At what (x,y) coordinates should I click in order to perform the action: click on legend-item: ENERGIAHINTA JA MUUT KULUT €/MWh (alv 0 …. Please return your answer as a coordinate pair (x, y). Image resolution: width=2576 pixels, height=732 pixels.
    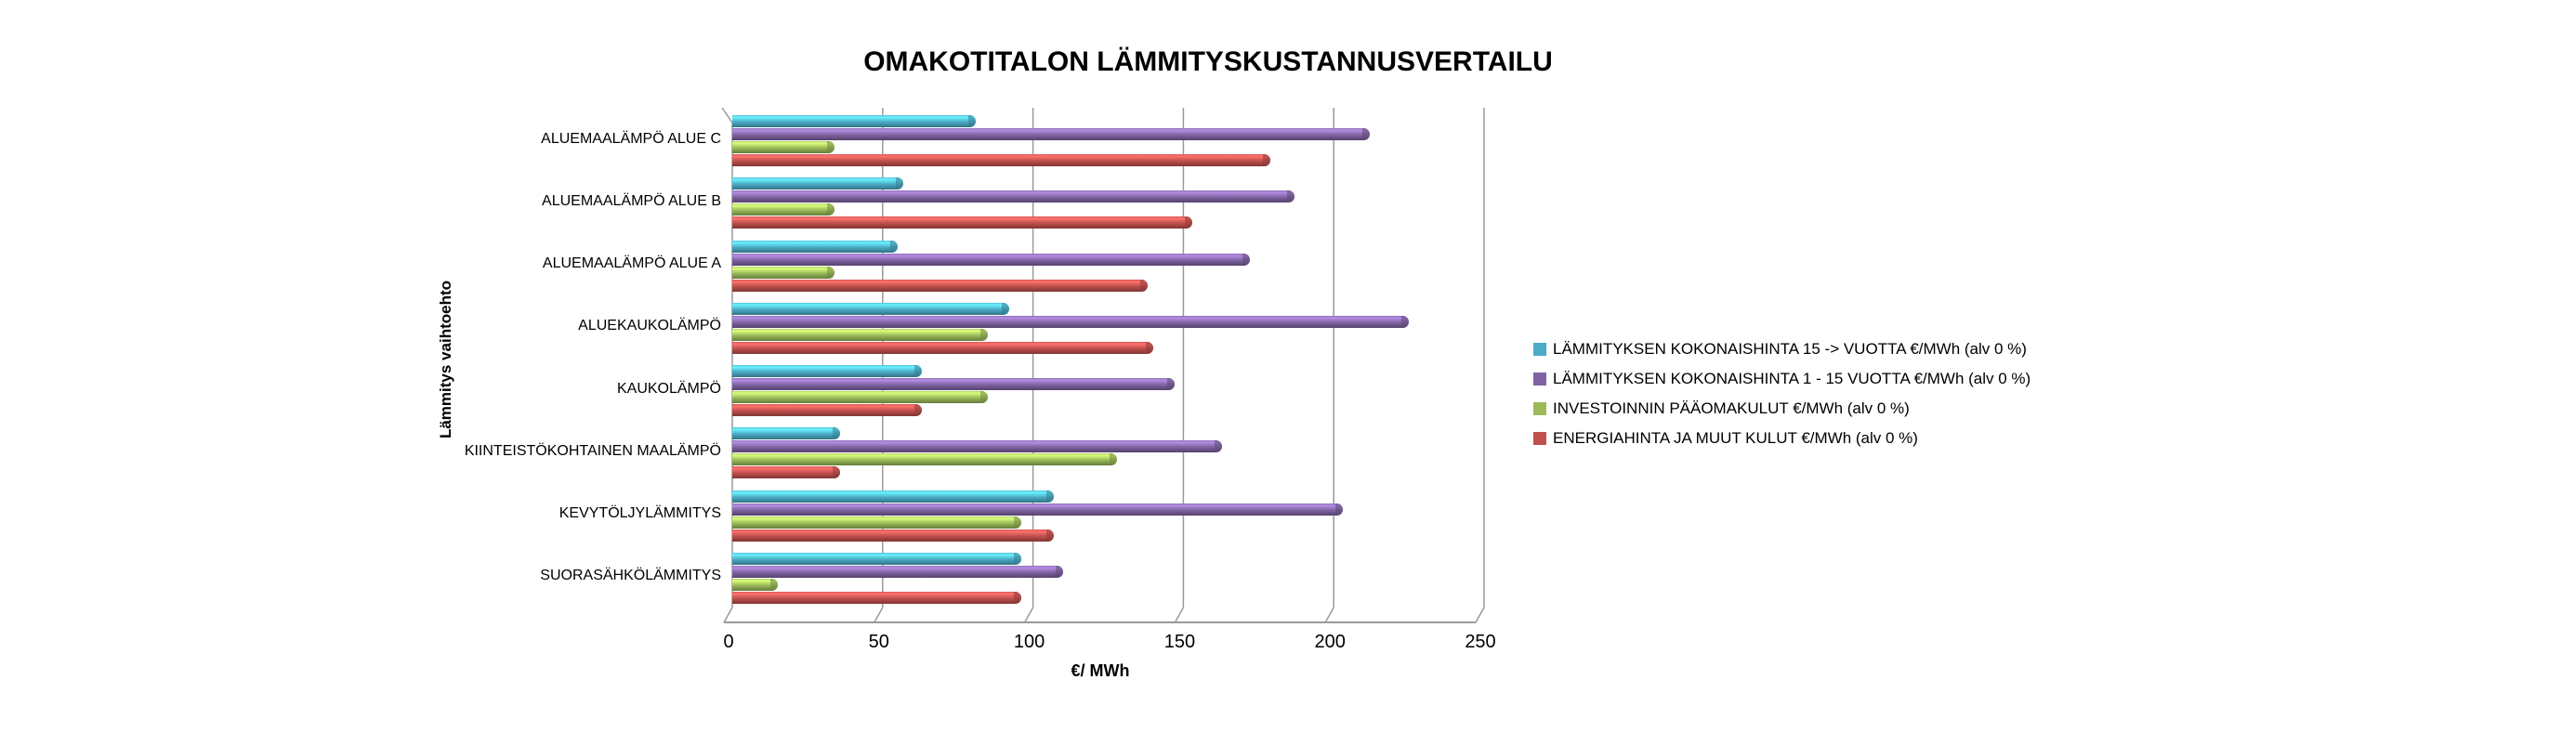
    Looking at the image, I should click on (1782, 438).